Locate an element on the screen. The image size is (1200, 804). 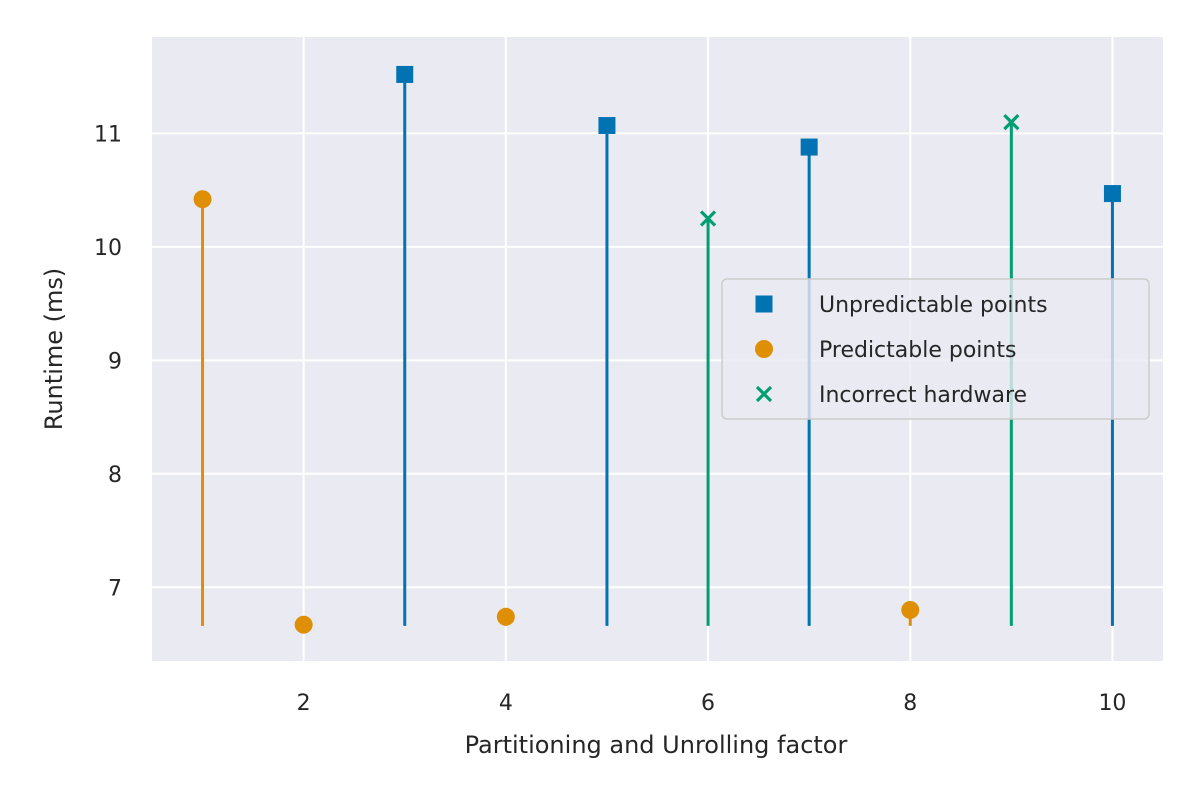
y-tick-label: 7 is located at coordinates (115, 588).